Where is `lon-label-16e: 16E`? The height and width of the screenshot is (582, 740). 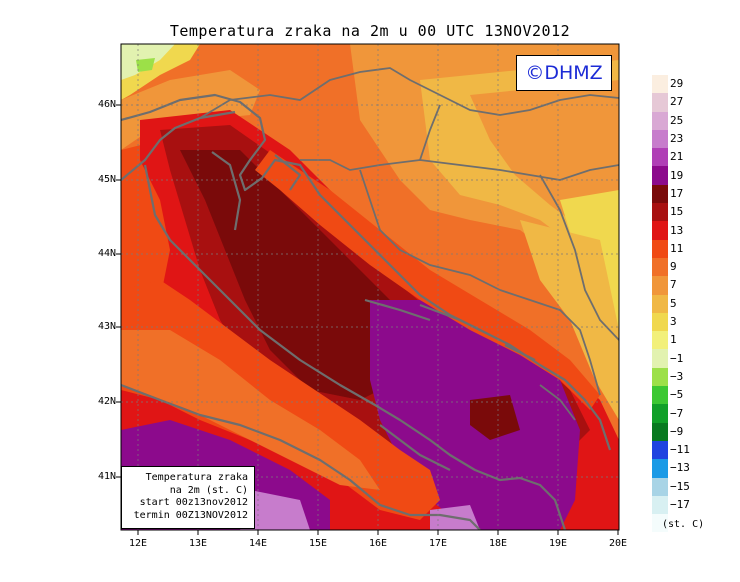
lon-label-16e: 16E is located at coordinates (378, 543).